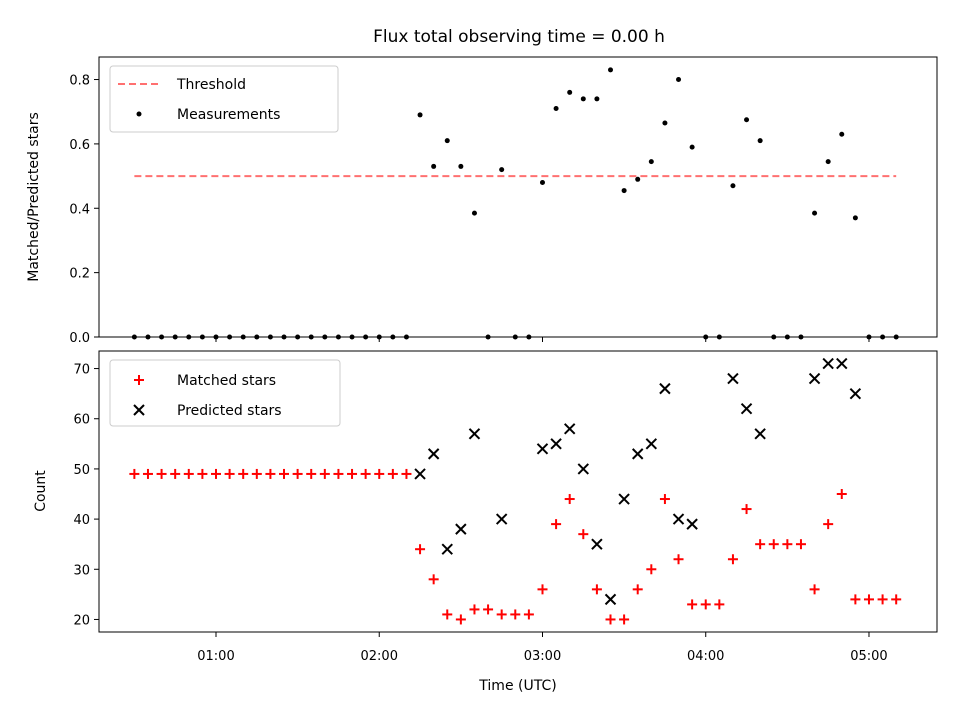 The height and width of the screenshot is (720, 960). Describe the element at coordinates (41, 491) in the screenshot. I see `bottom-y-axis-title: Count` at that location.